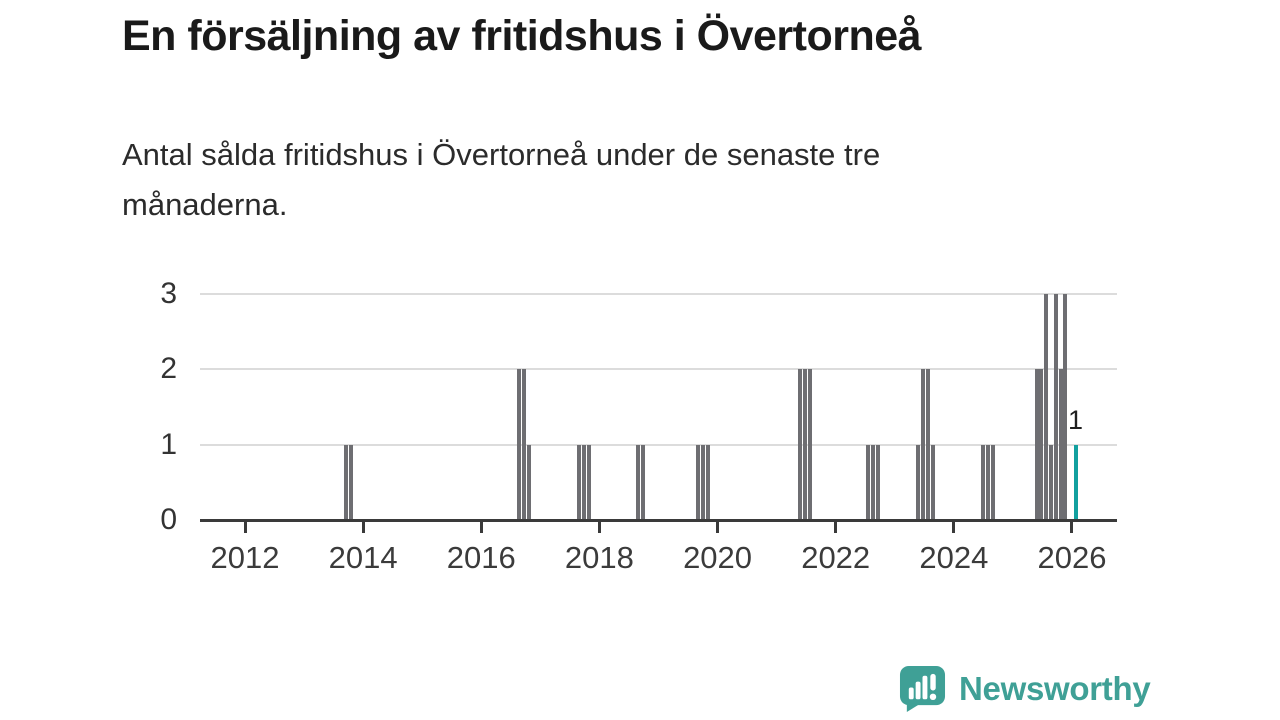 This screenshot has width=1280, height=720. Describe the element at coordinates (922, 688) in the screenshot. I see `newsworthy-icon` at that location.